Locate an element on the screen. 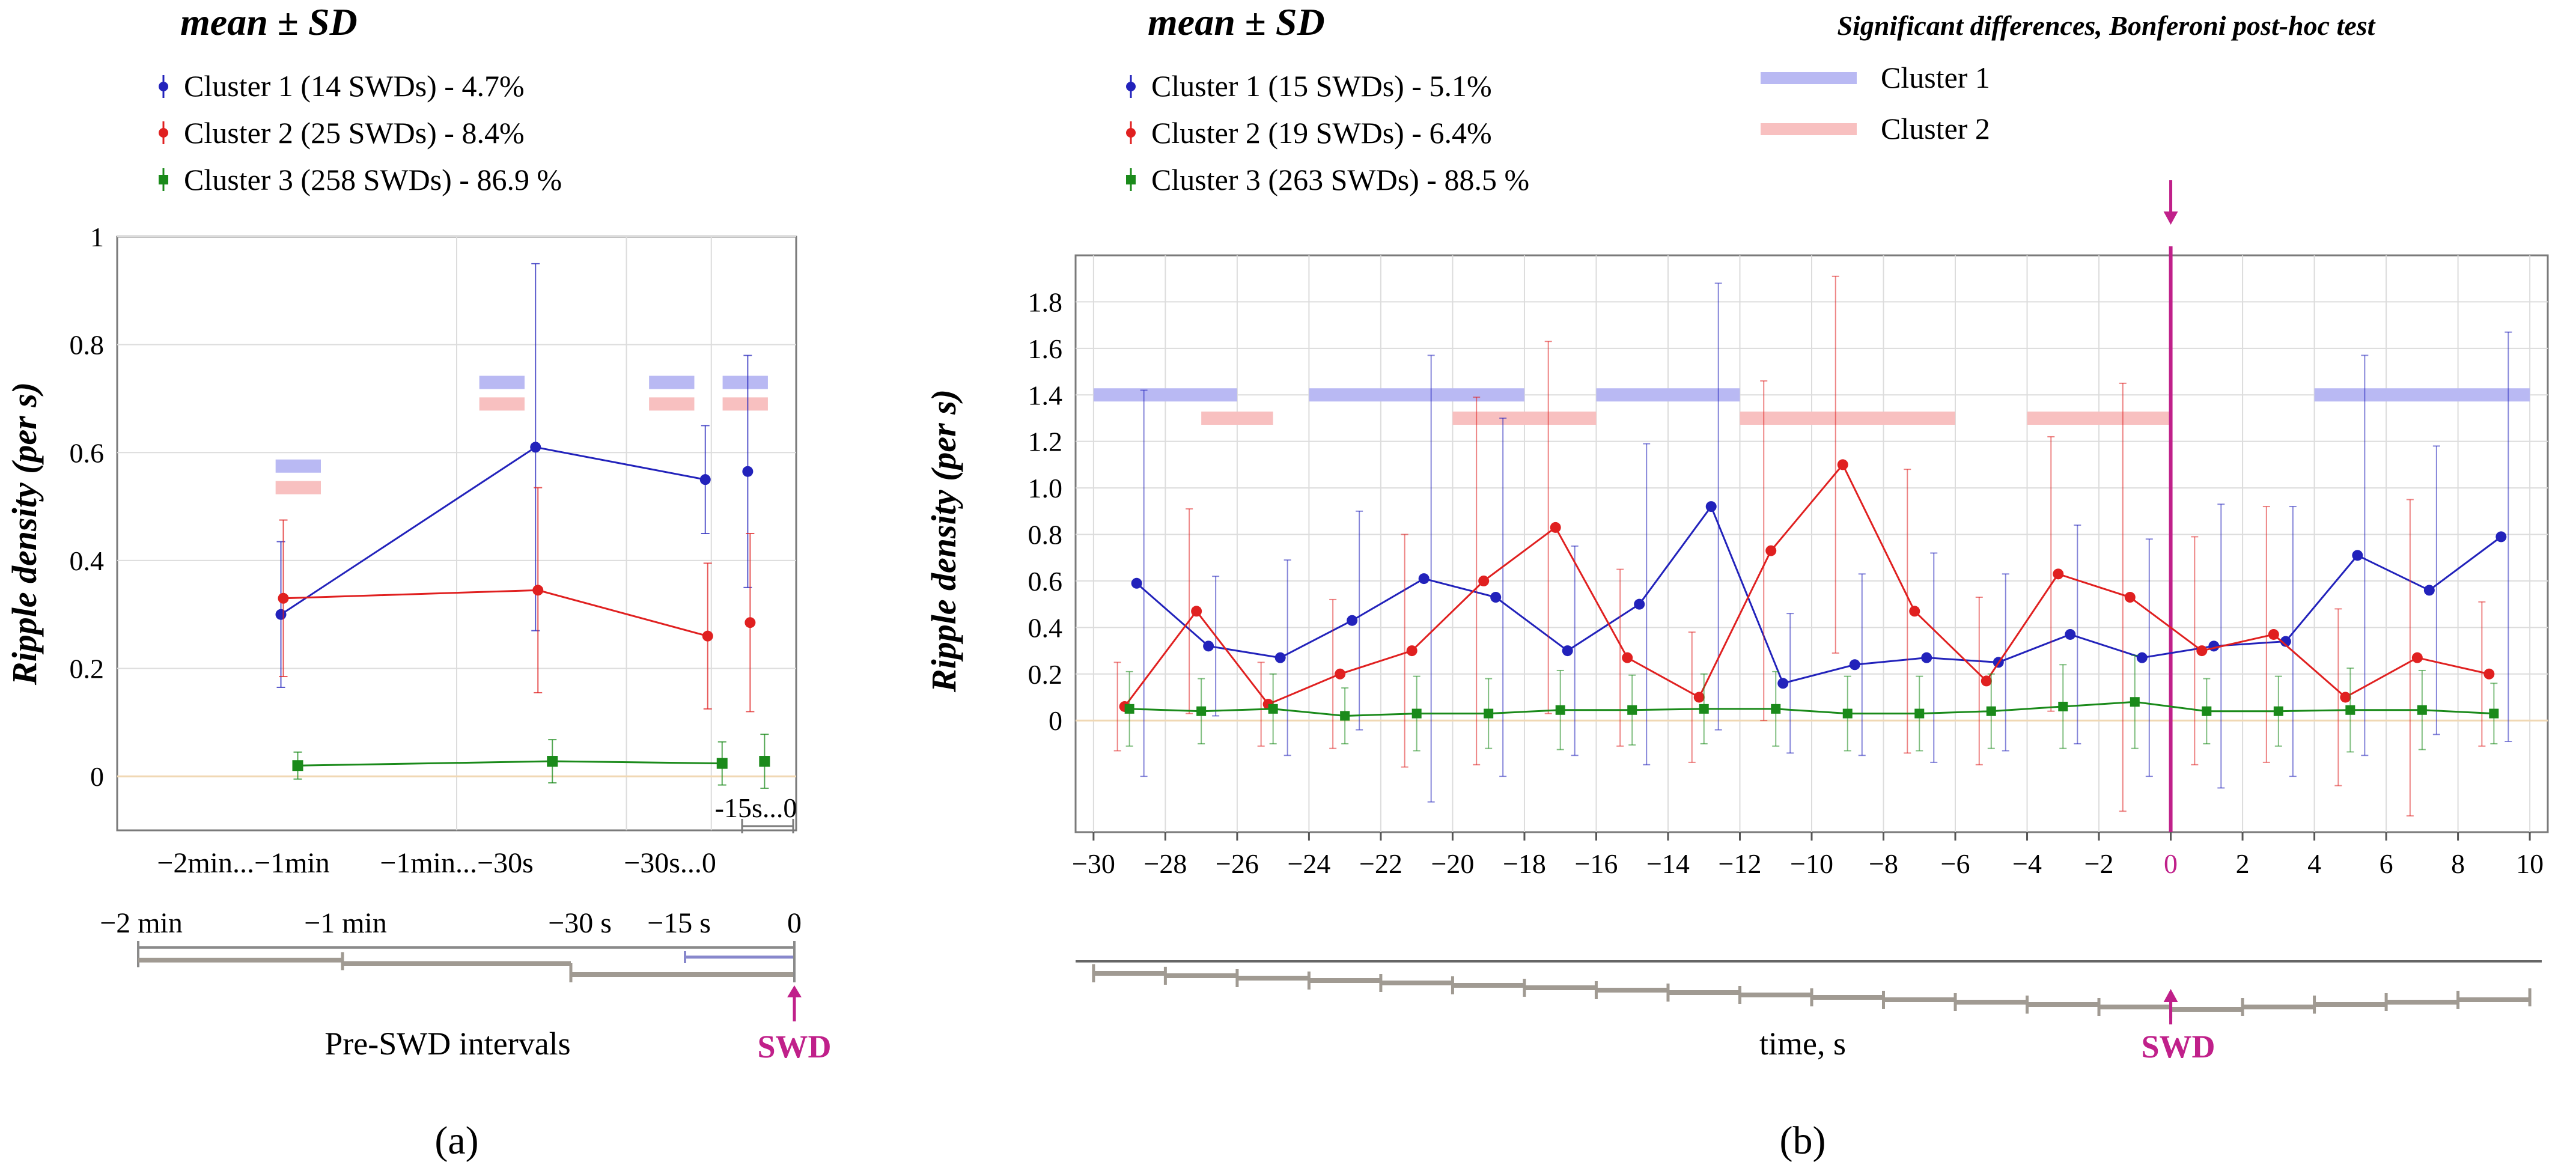 The height and width of the screenshot is (1171, 2576). x-tick-label-b: −10 is located at coordinates (1811, 863).